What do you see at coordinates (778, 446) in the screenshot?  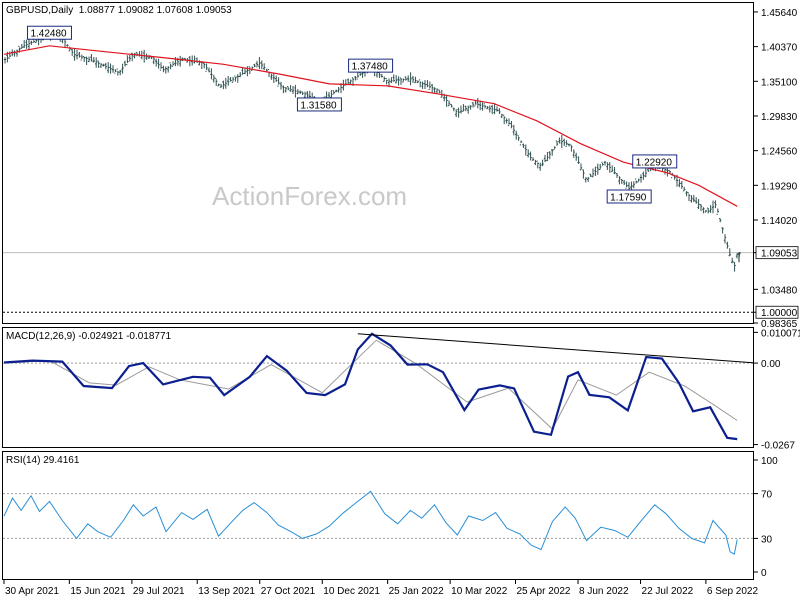 I see `macd-tick-label: -0.0267` at bounding box center [778, 446].